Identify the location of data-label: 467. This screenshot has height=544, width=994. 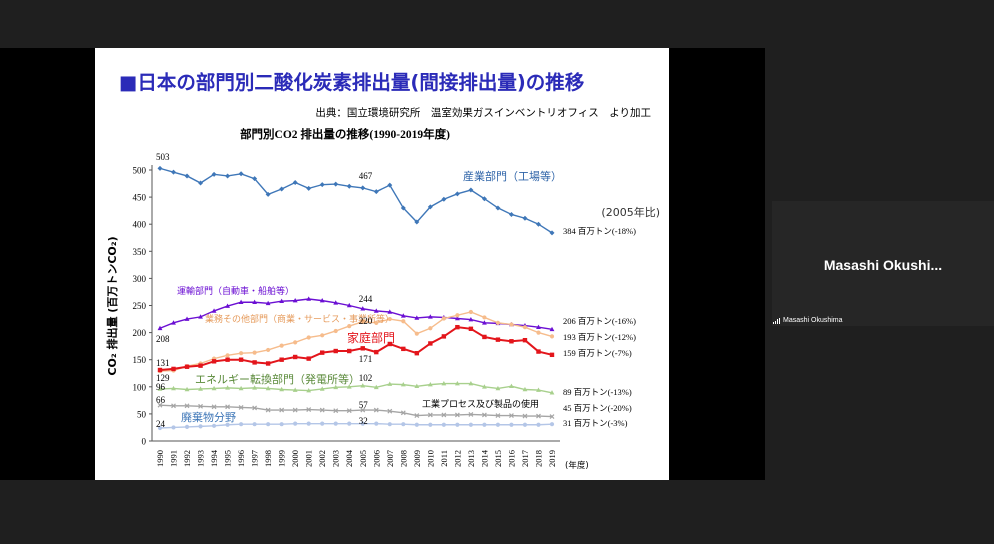
(366, 176).